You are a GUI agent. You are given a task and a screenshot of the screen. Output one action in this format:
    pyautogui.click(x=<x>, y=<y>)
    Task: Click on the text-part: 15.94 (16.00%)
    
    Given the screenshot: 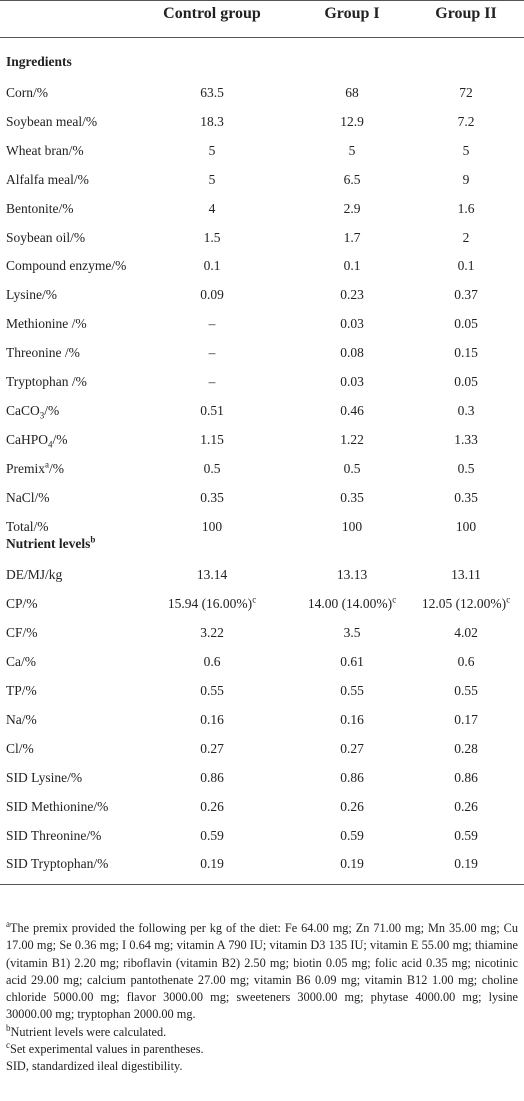 What is the action you would take?
    pyautogui.click(x=210, y=604)
    